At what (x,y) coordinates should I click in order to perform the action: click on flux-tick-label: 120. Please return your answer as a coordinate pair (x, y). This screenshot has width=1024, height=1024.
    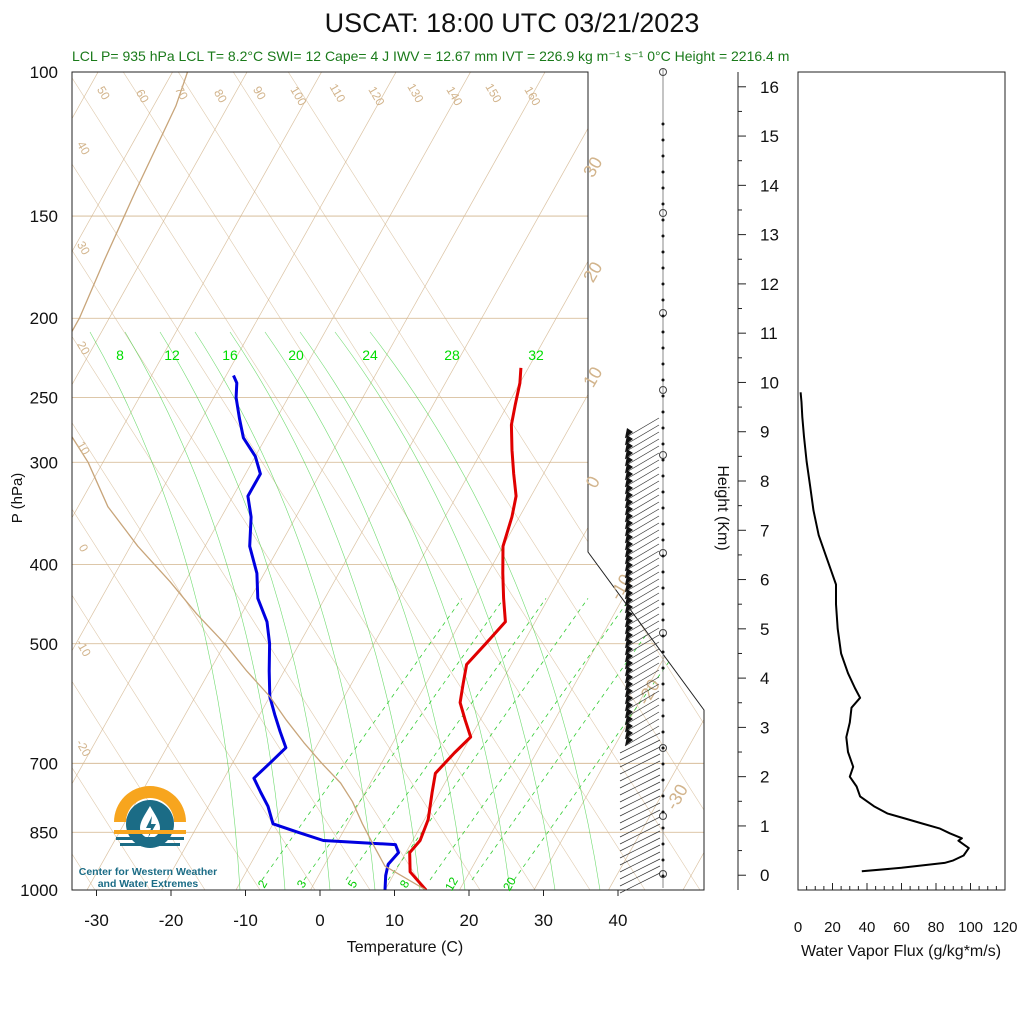
    Looking at the image, I should click on (1004, 927).